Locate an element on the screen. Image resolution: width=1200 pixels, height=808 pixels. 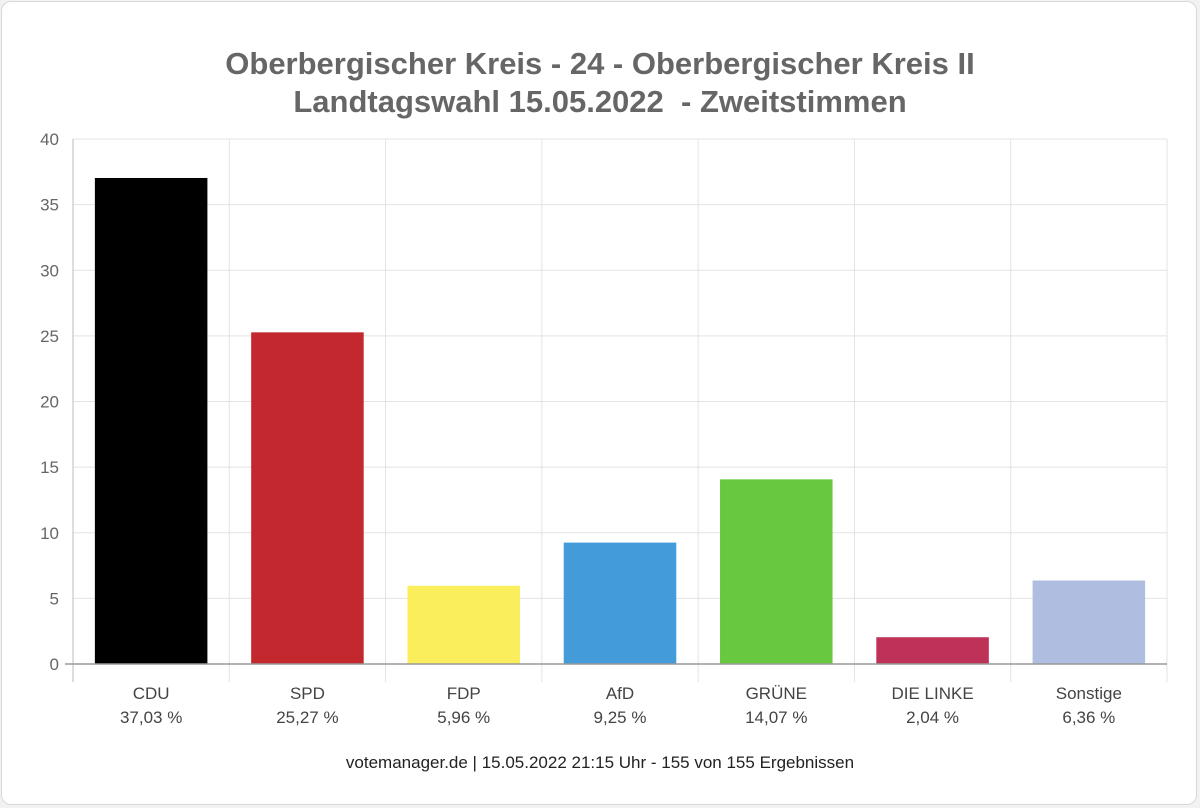
y-tick-label: 25 is located at coordinates (49, 336).